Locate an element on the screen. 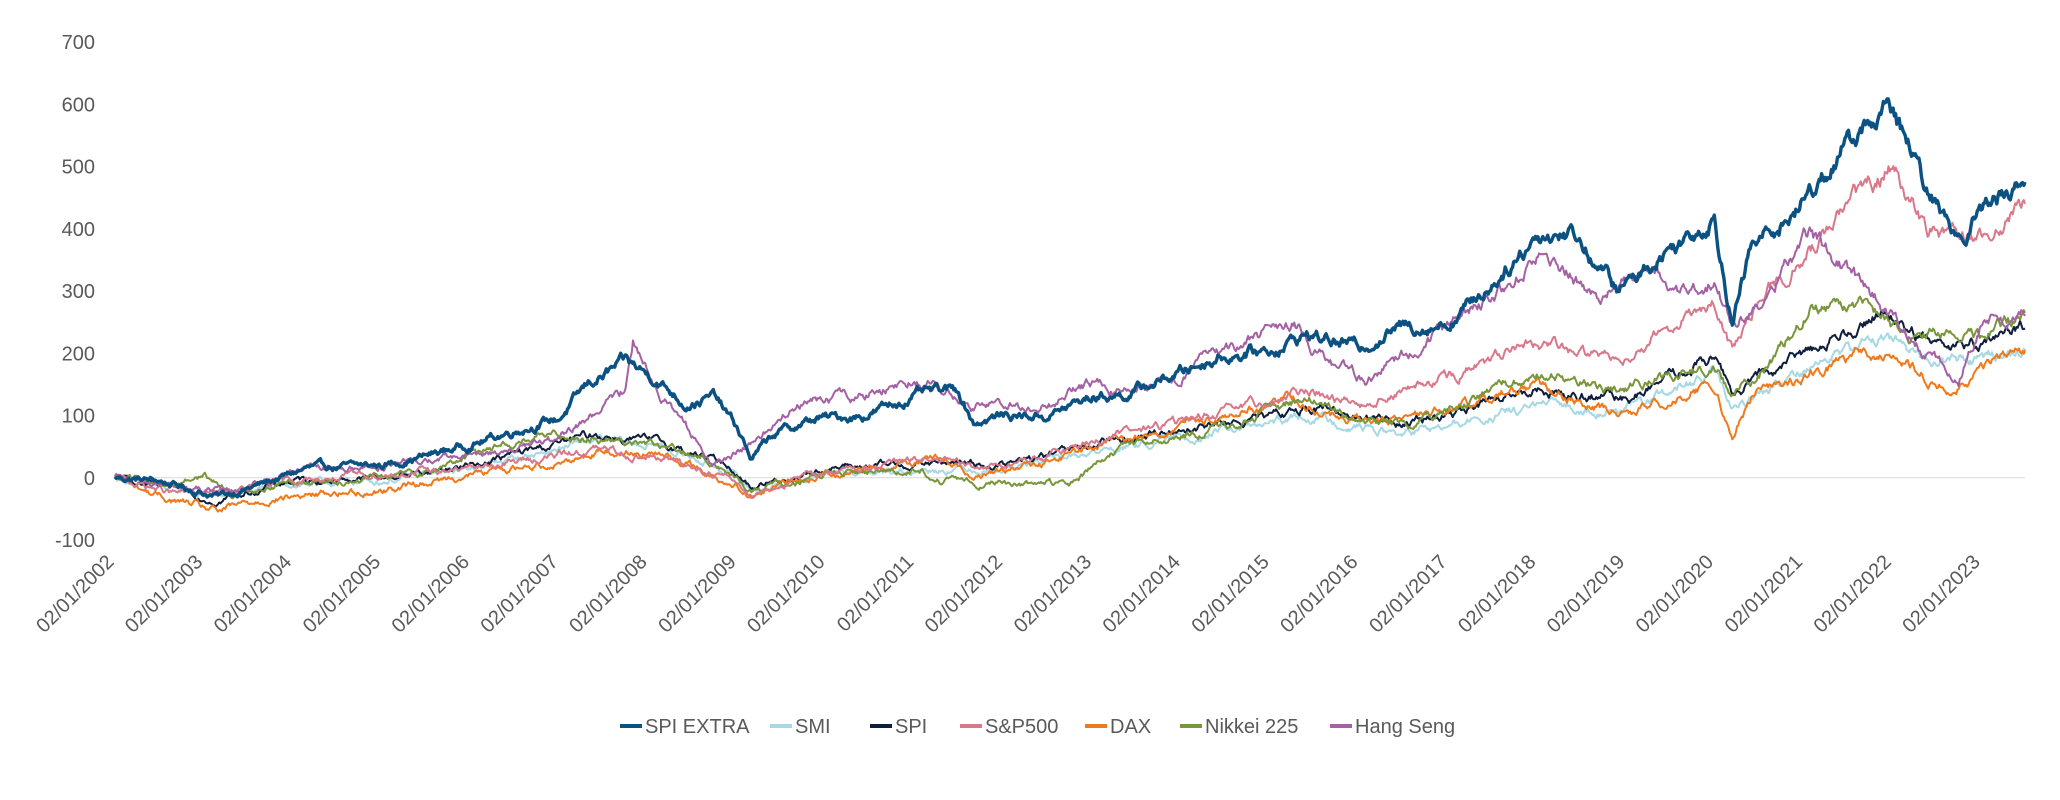 The image size is (2060, 800). legend-label: S&P500 is located at coordinates (1021, 727).